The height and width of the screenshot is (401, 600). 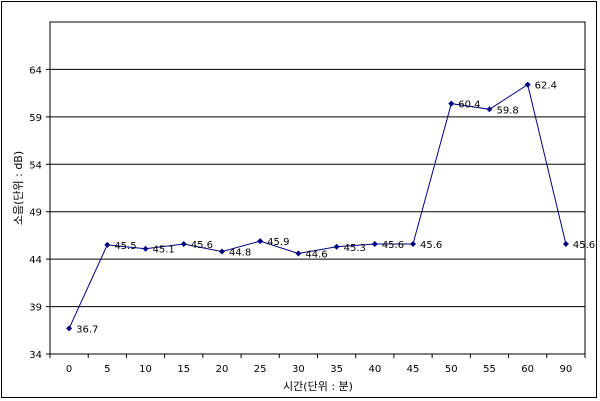 What do you see at coordinates (316, 254) in the screenshot?
I see `data-label: 44.6` at bounding box center [316, 254].